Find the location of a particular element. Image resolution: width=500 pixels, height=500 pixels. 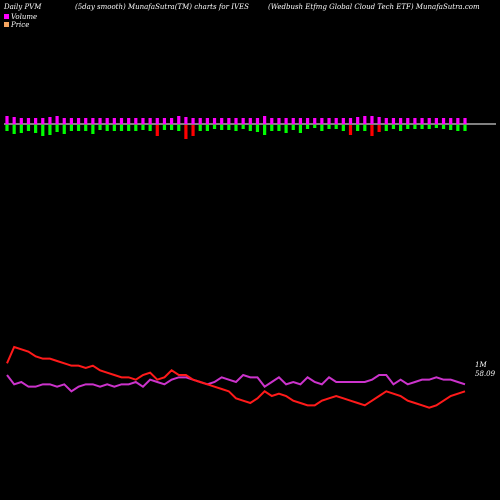

last-price-label: 58.09 is located at coordinates (485, 374).